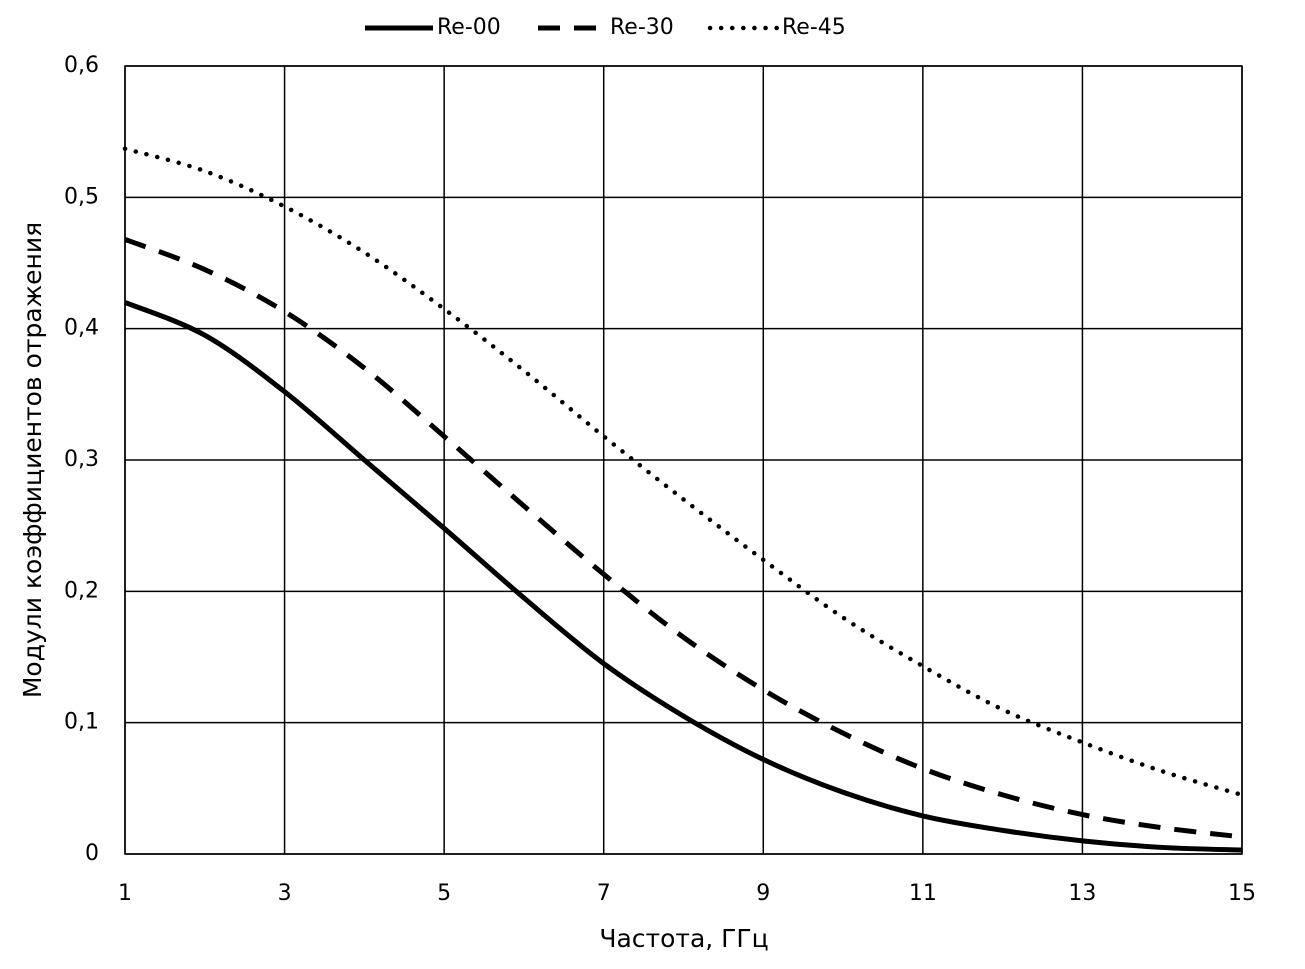 Image resolution: width=1305 pixels, height=969 pixels. I want to click on x-tick-label: 5, so click(444, 893).